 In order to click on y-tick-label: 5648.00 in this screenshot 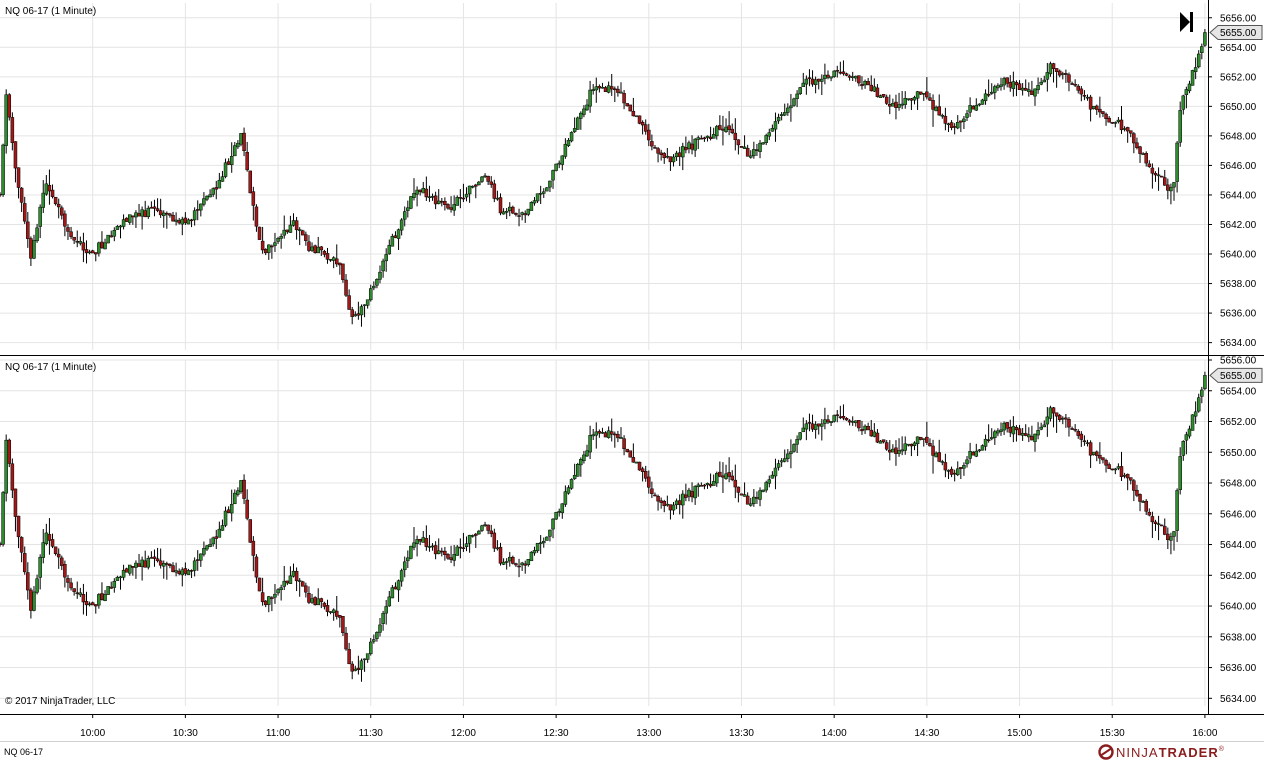, I will do `click(1238, 484)`.